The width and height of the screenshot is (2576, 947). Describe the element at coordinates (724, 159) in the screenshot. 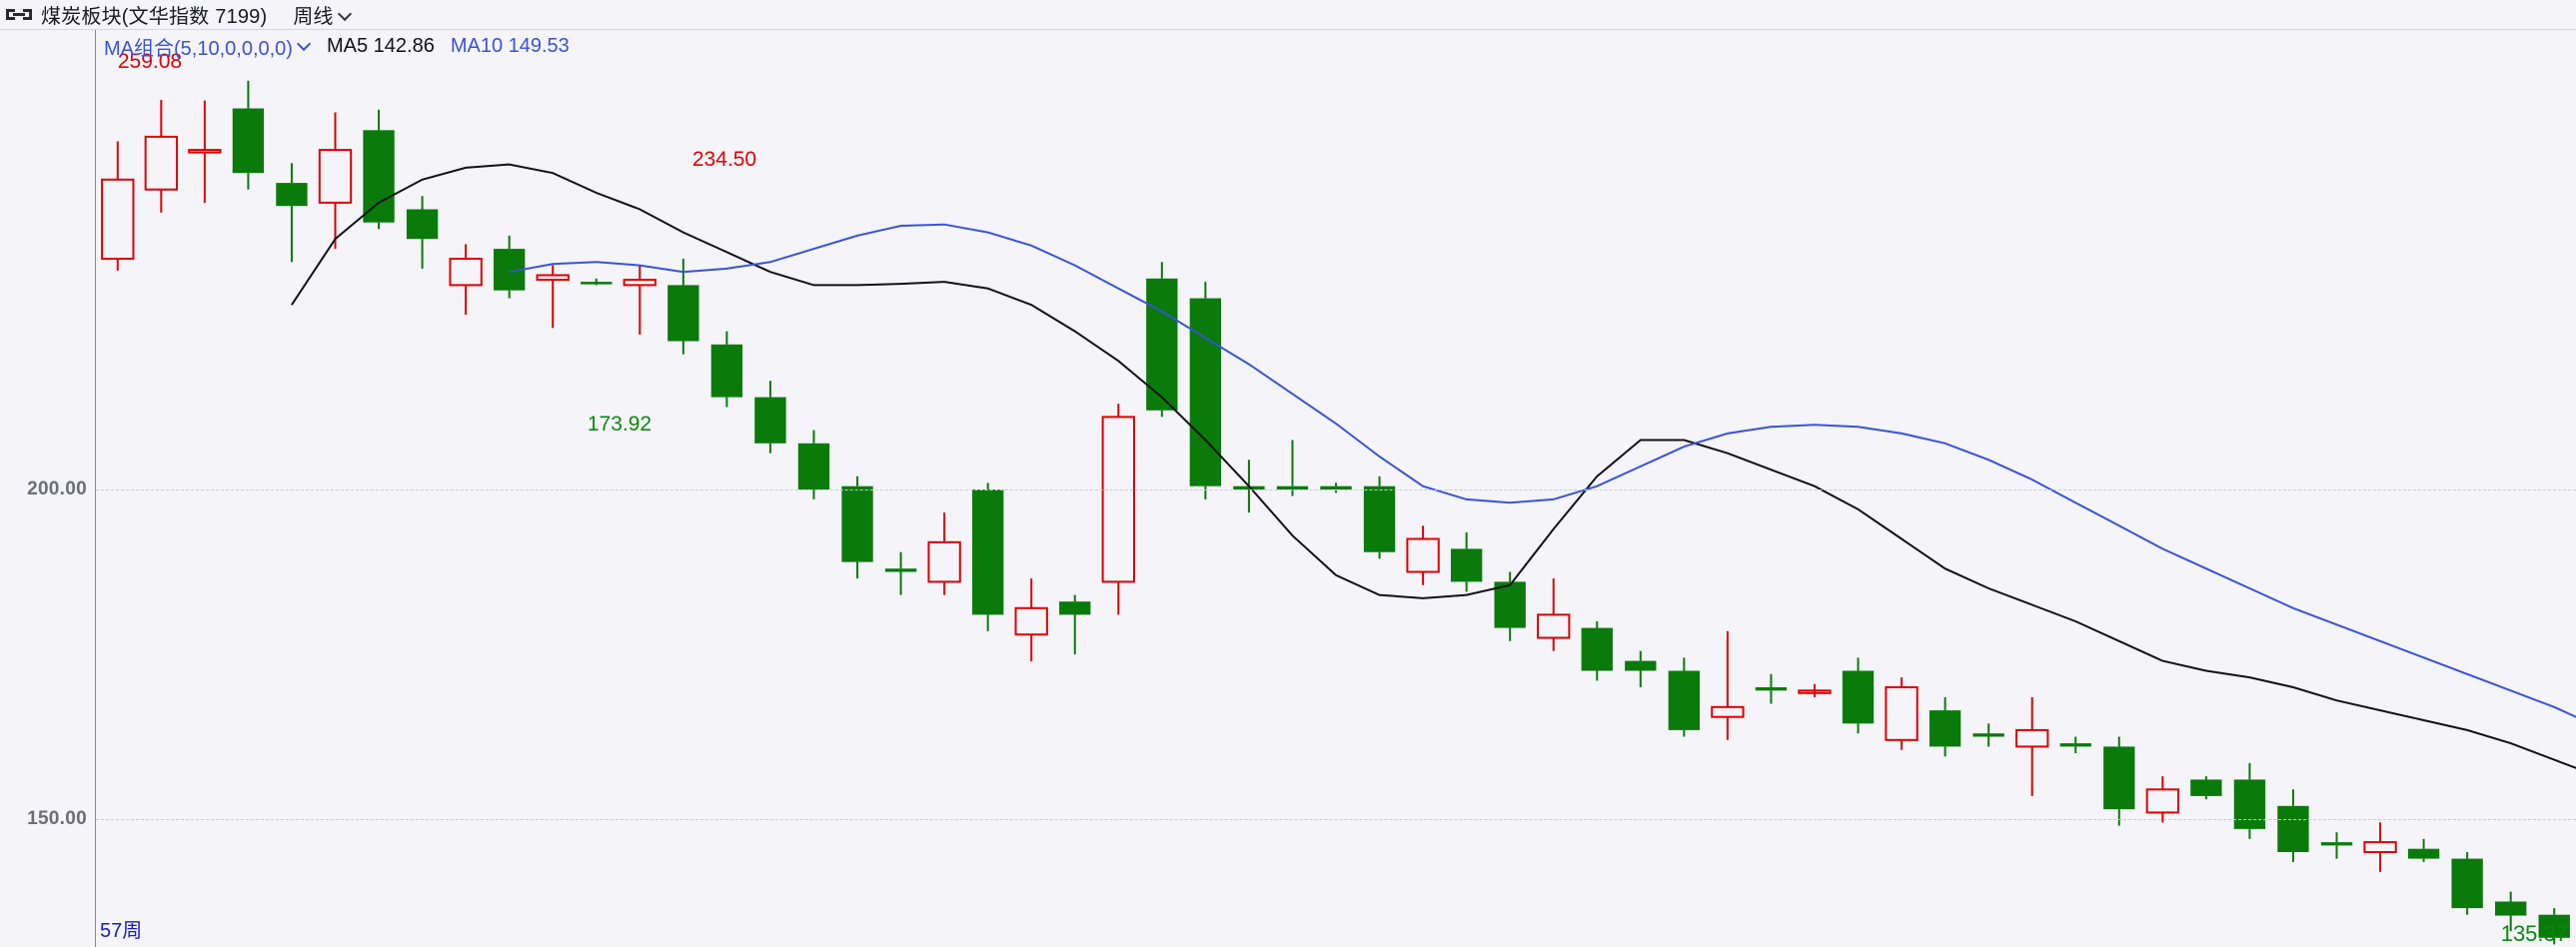

I see `price-annotation: 234.50` at that location.